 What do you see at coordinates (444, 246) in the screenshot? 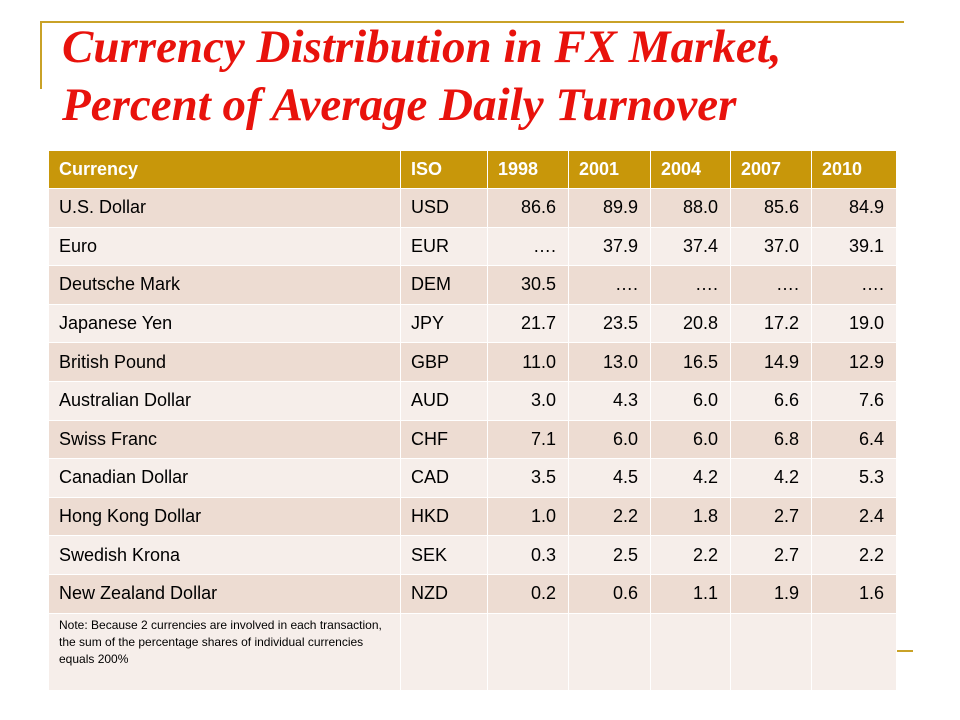
I see `iso-code-cell: EUR` at bounding box center [444, 246].